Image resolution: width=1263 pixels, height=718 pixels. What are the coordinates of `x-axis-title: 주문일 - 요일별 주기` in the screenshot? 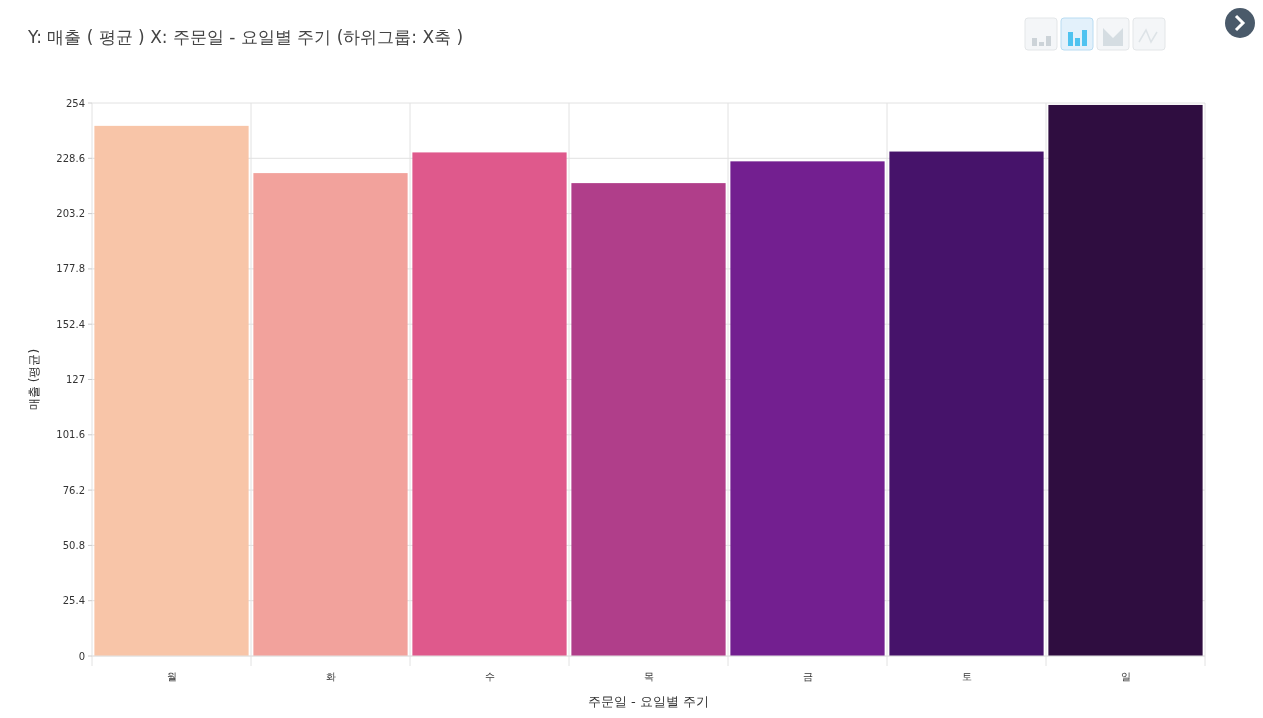 It's located at (648, 701).